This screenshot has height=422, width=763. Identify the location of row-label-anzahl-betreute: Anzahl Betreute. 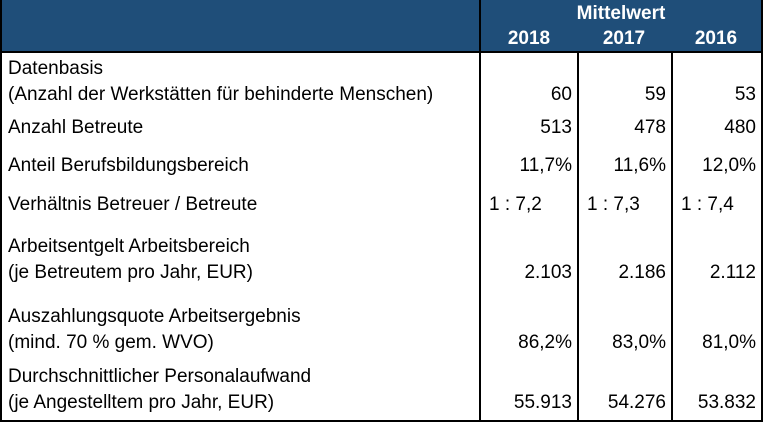
(240, 128).